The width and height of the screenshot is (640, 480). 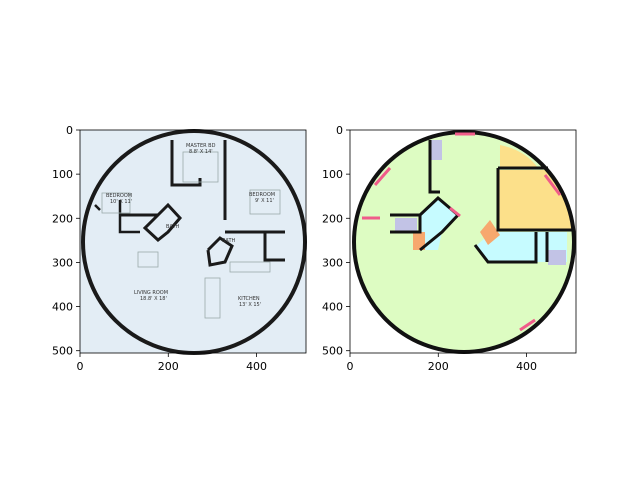 What do you see at coordinates (249, 299) in the screenshot?
I see `room-label-kitchen: KITCHEN` at bounding box center [249, 299].